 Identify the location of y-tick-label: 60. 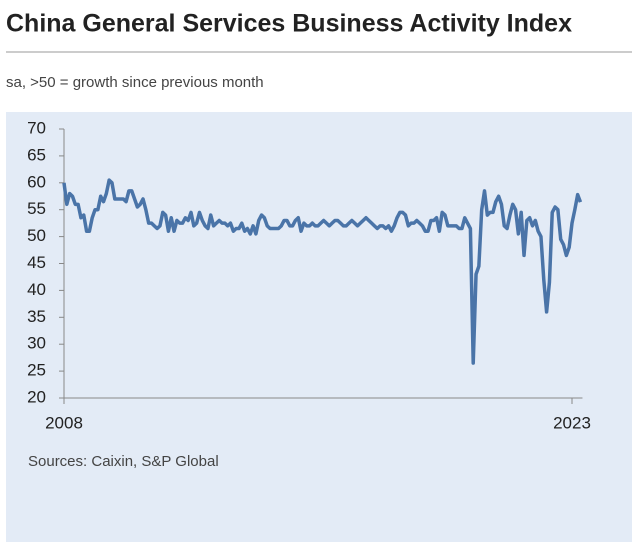
(36, 181).